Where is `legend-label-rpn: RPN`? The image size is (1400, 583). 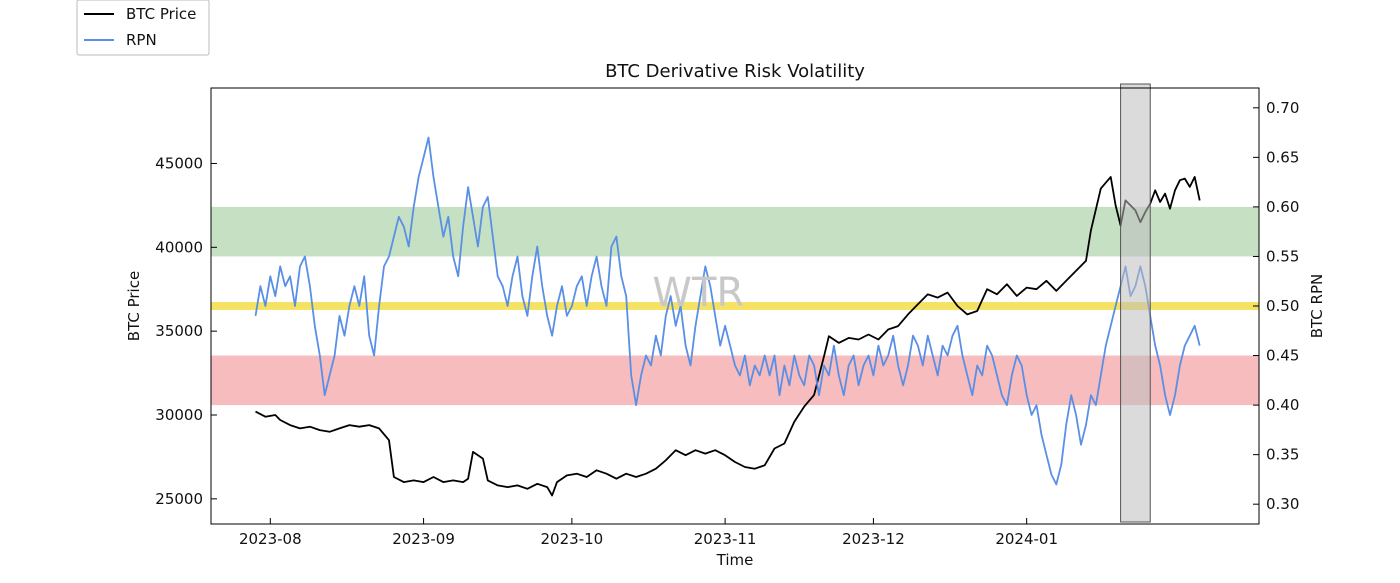 legend-label-rpn: RPN is located at coordinates (141, 40).